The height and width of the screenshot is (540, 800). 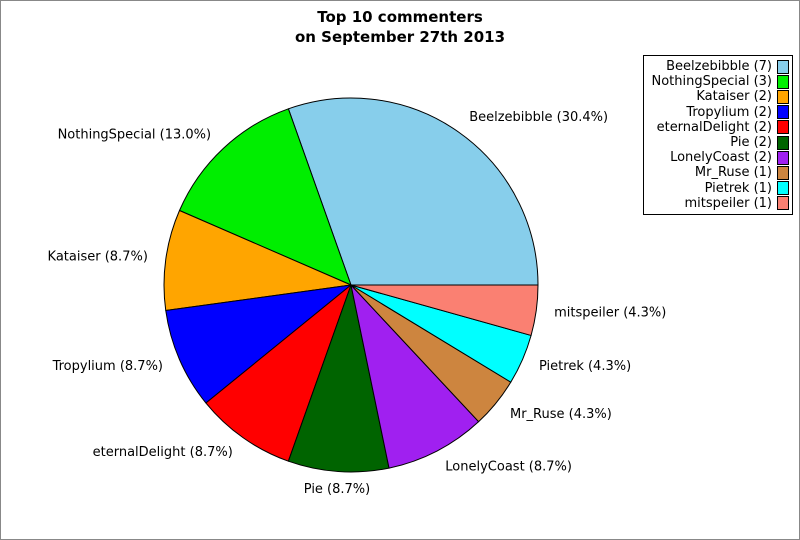 I want to click on legend-item-label: mitspeiler (1), so click(x=728, y=203).